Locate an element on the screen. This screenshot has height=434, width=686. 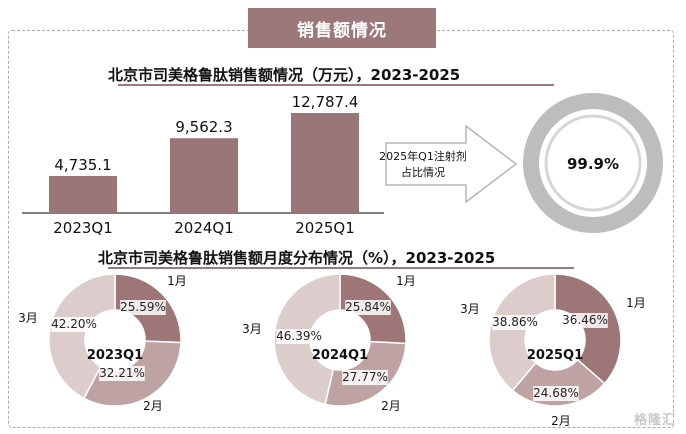
bar-title-underline is located at coordinates (336, 85).